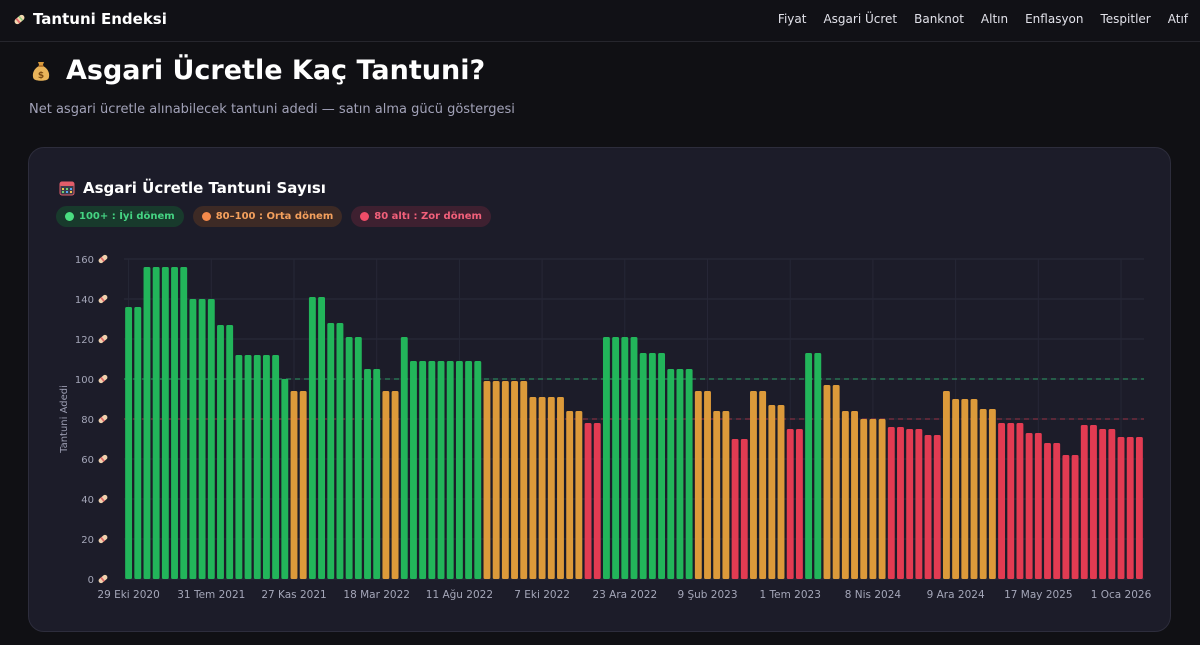 This screenshot has height=645, width=1200. I want to click on x-tick-label: 29 Eki 2020, so click(128, 595).